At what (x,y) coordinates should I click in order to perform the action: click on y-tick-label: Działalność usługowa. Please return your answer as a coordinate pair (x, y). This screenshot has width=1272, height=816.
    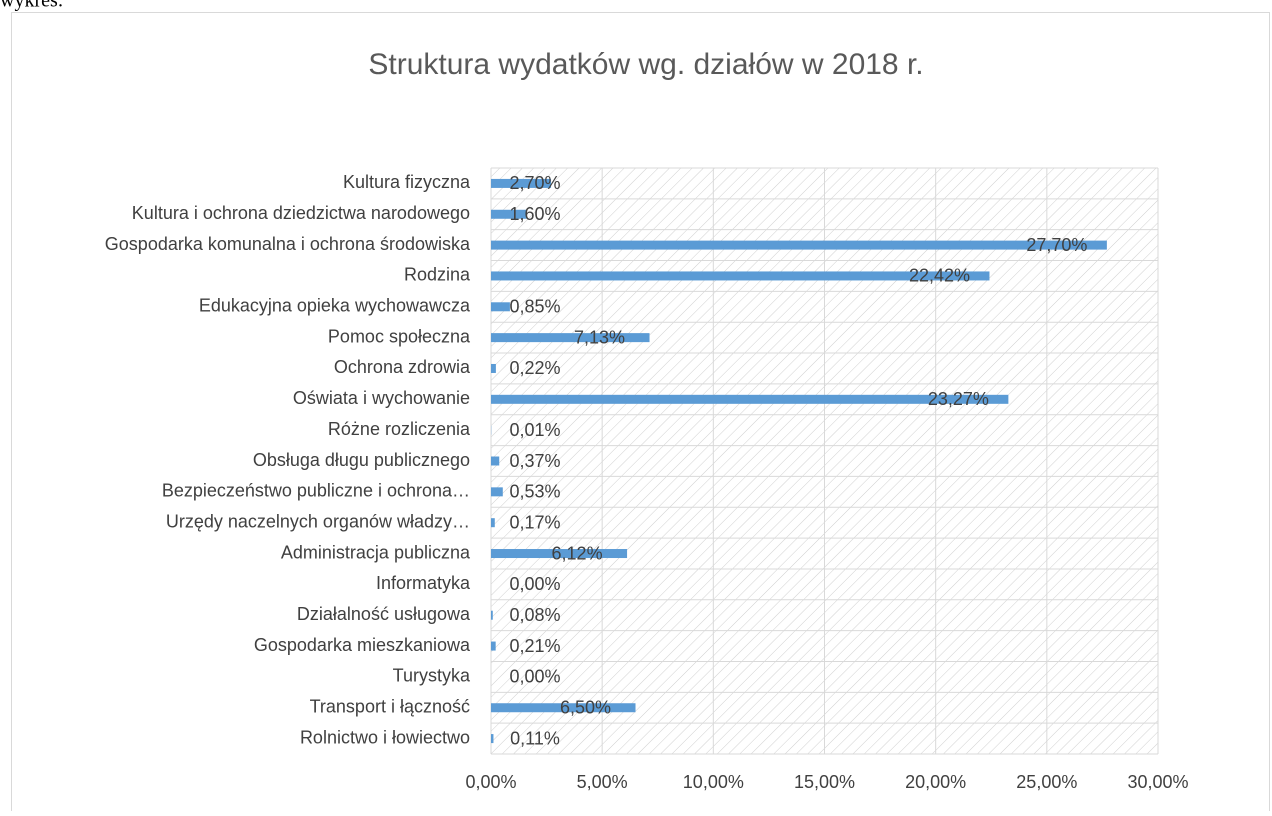
    Looking at the image, I should click on (384, 614).